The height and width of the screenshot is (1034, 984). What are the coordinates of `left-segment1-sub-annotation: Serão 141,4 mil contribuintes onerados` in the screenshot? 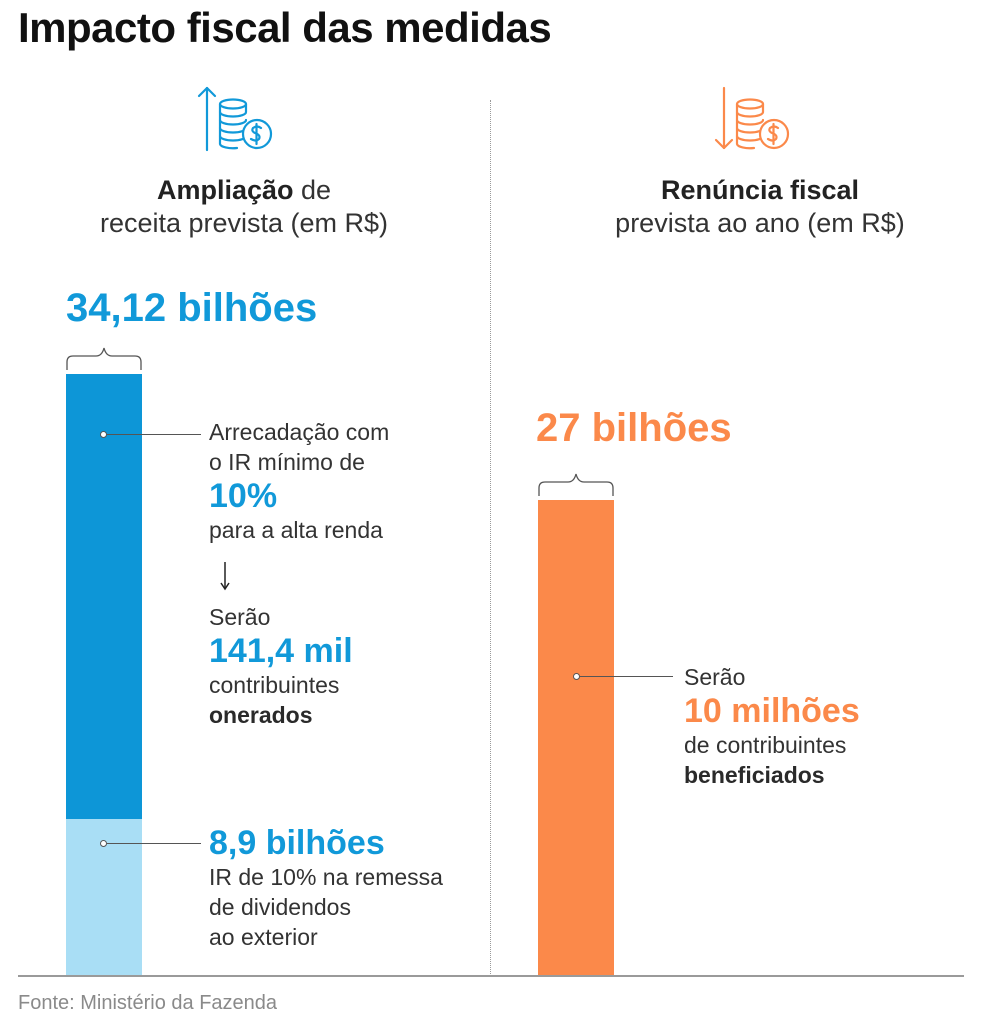 It's located at (281, 666).